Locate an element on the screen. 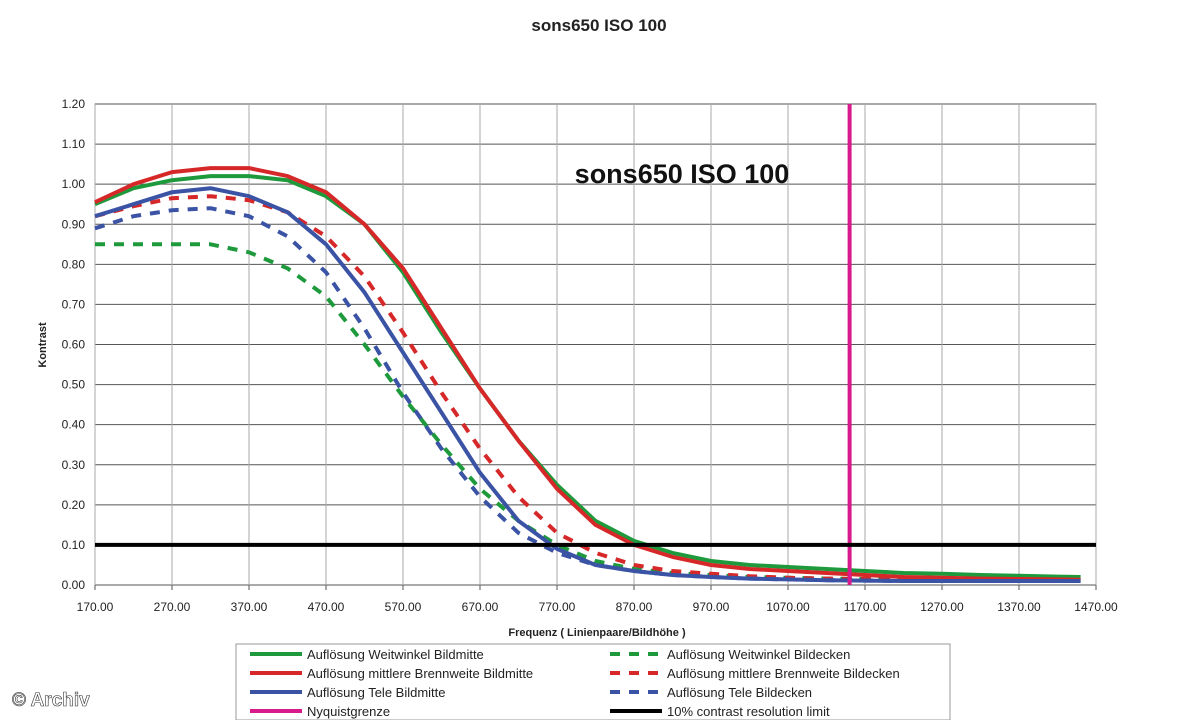  legend-box is located at coordinates (593, 681).